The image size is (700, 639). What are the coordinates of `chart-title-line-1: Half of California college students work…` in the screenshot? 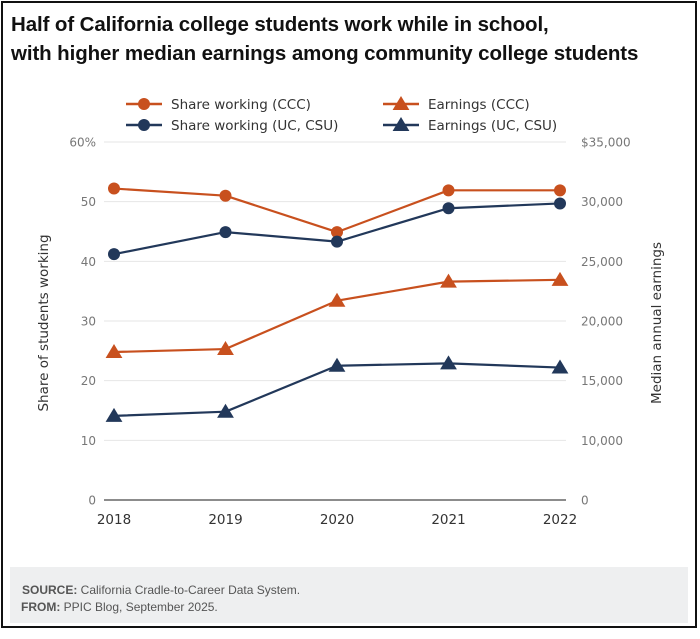 It's located at (280, 24).